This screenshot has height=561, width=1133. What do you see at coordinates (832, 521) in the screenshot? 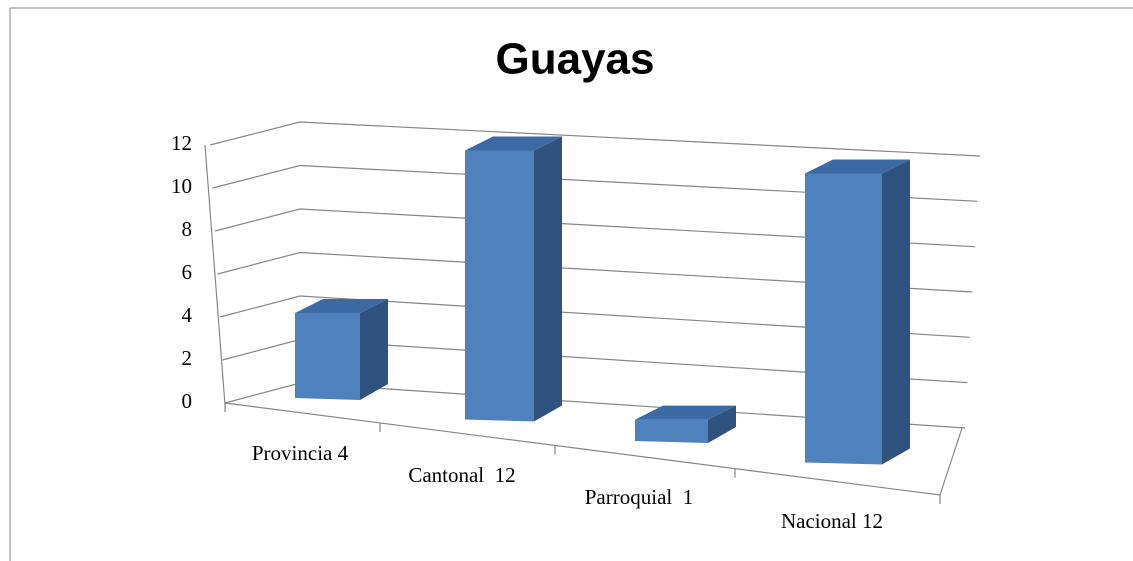
I see `x-tick-label: Nacional 12` at bounding box center [832, 521].